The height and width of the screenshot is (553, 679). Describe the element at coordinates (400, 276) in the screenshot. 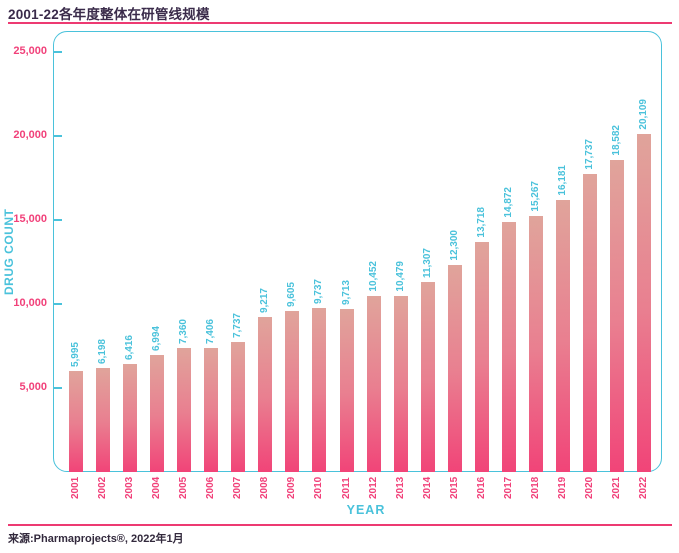

I see `bar-value-label: 10,479` at that location.